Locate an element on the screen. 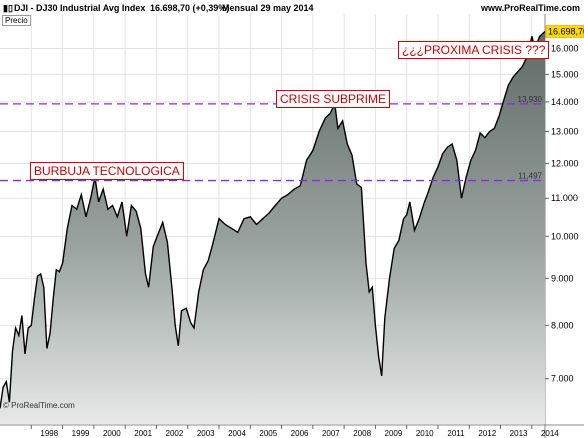 The height and width of the screenshot is (438, 584). x-tick-label: 2000 is located at coordinates (112, 433).